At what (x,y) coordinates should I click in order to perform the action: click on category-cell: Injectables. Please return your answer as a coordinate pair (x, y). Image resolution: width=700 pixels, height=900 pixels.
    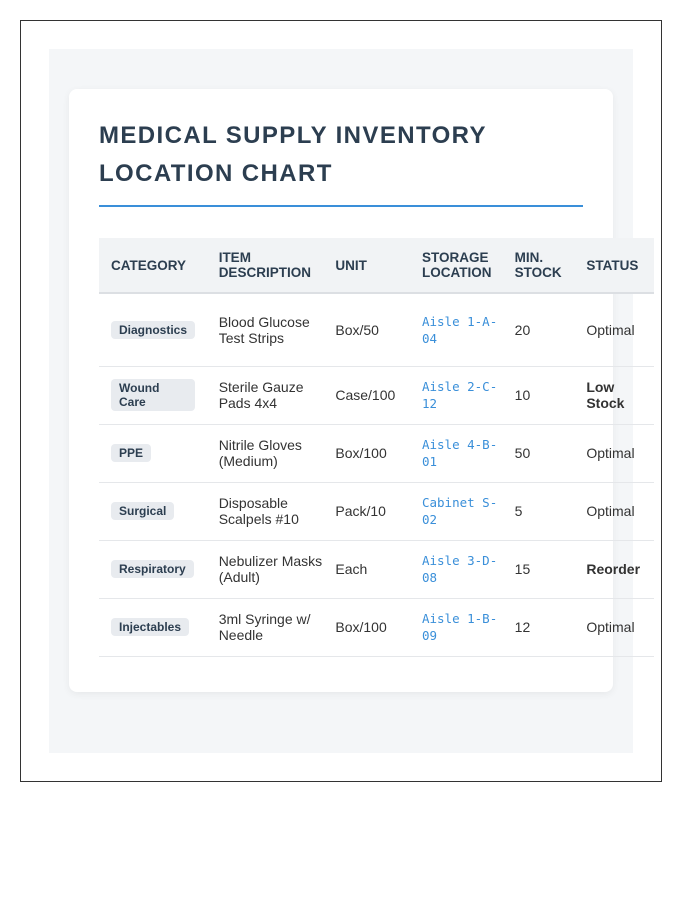
    Looking at the image, I should click on (153, 627).